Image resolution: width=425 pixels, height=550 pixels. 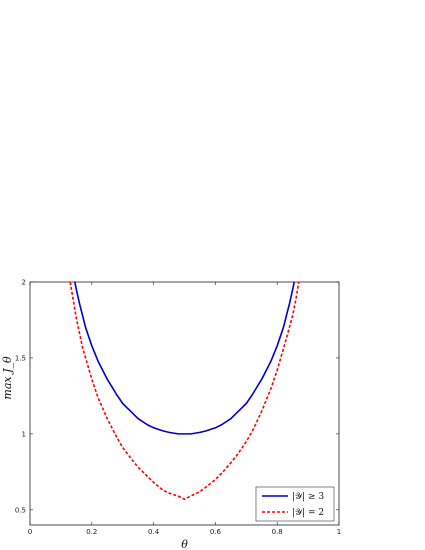 I want to click on x-tick-label: 0.2, so click(x=91, y=532).